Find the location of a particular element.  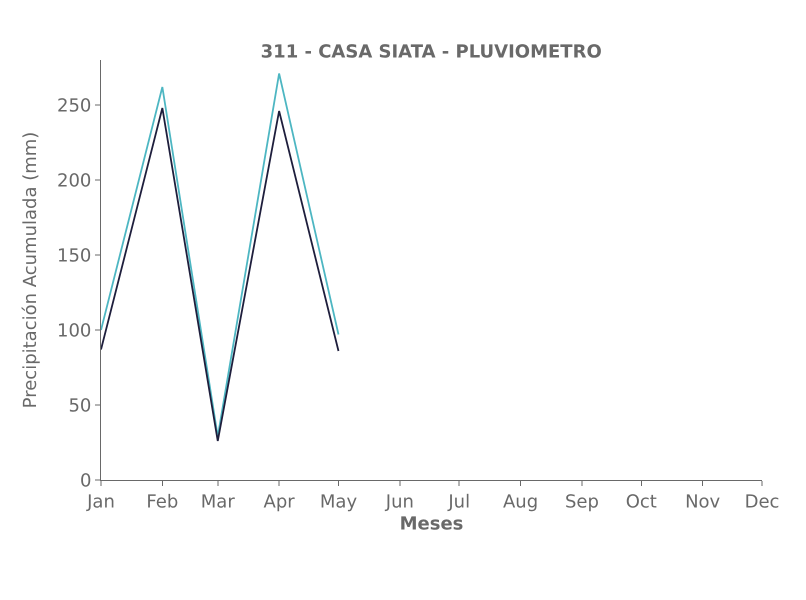

y-tick-label: 250 is located at coordinates (74, 105).